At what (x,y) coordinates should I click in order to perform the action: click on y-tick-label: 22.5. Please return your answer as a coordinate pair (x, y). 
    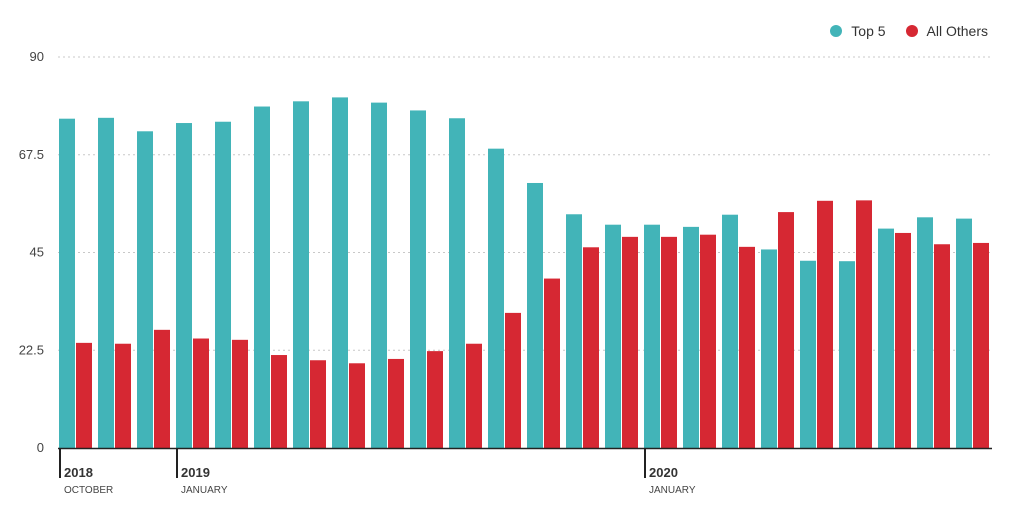
    Looking at the image, I should click on (31, 349).